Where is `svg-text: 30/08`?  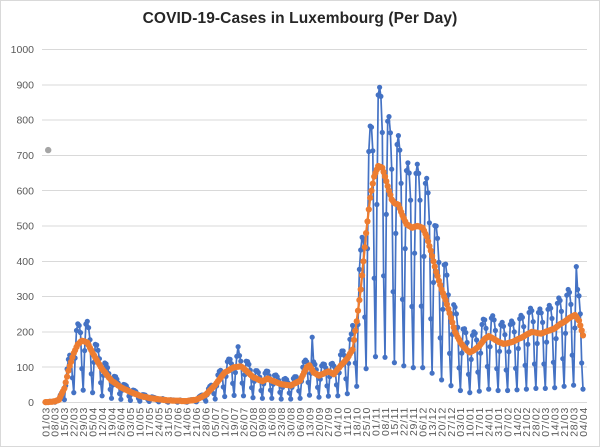 svg-text: 30/08 is located at coordinates (292, 422).